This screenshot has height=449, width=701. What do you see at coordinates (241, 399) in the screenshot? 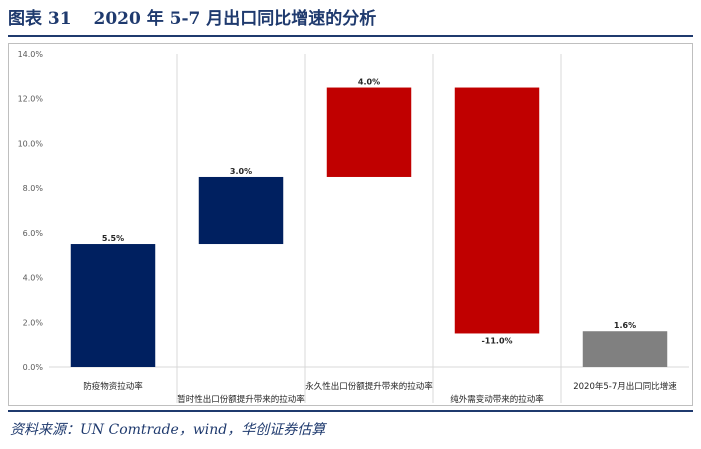
I see `category-label: 暂时性出口份额提升带来的拉动率` at bounding box center [241, 399].